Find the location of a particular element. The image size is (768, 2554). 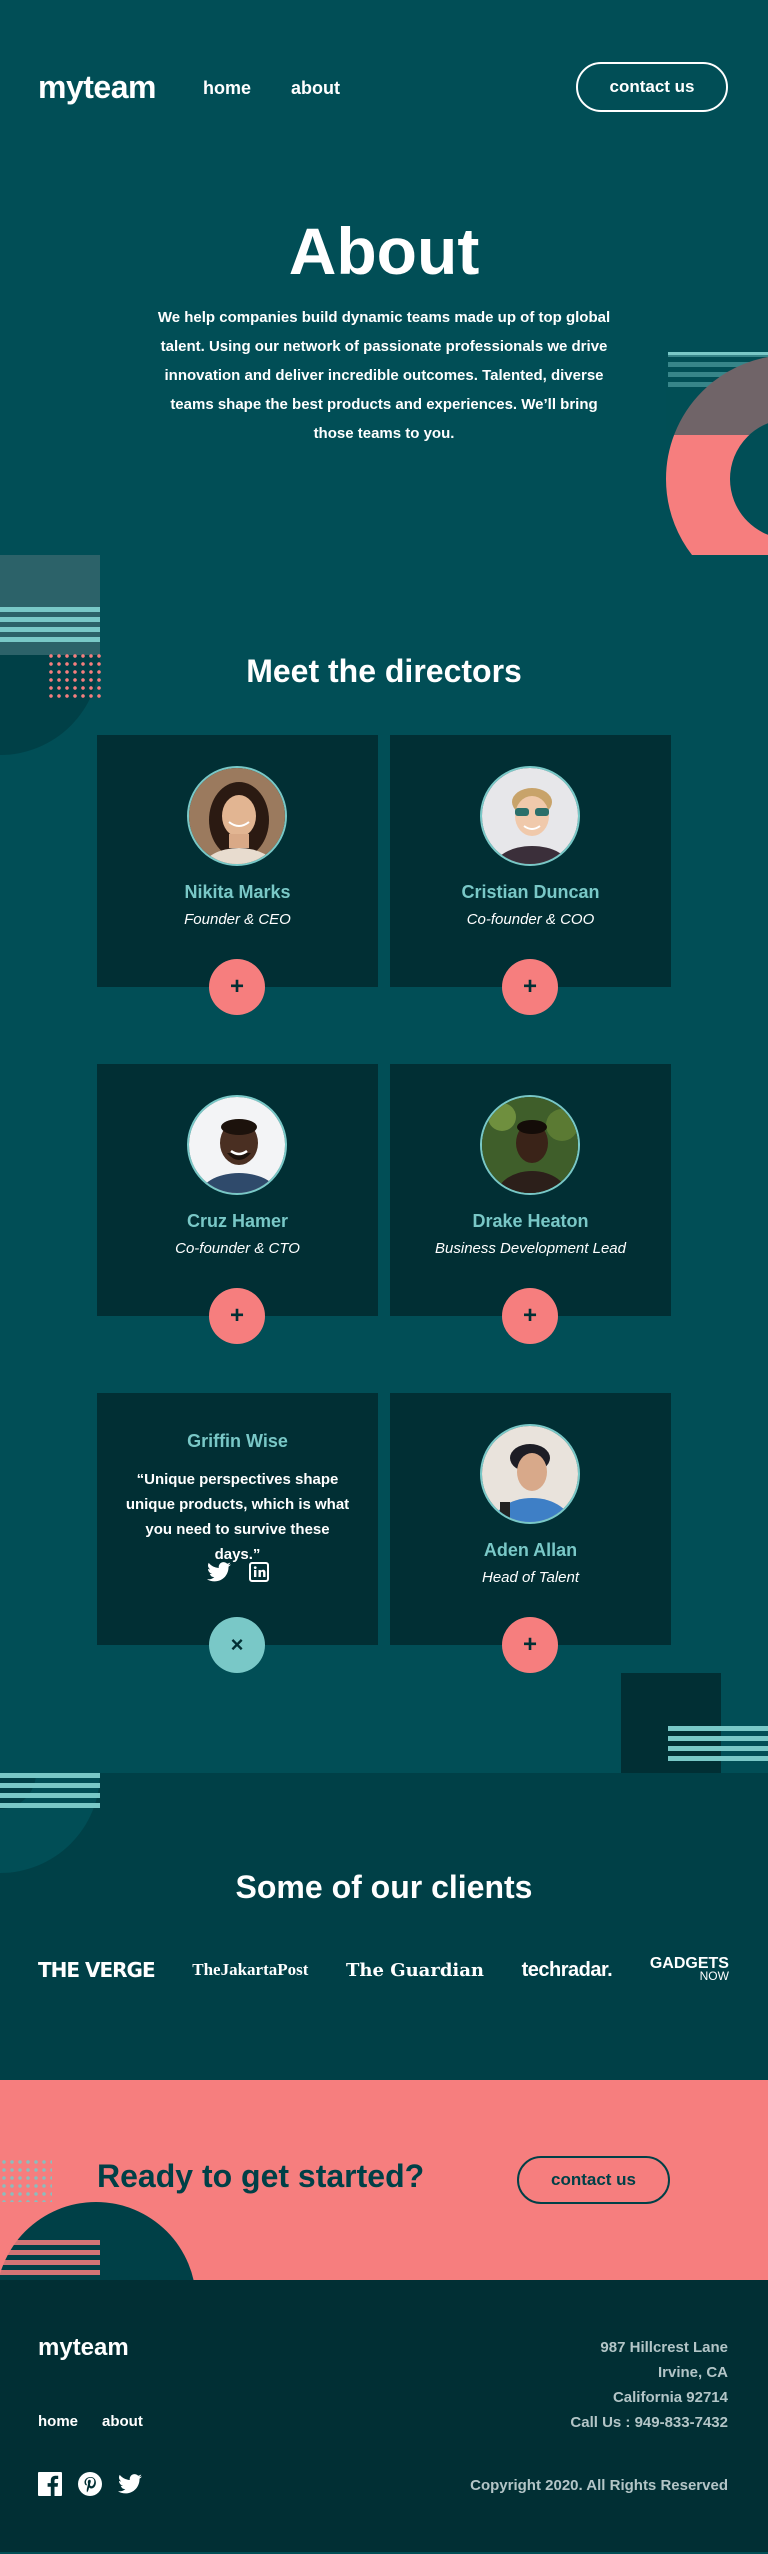

directors-title: Meet the directors is located at coordinates (384, 671).